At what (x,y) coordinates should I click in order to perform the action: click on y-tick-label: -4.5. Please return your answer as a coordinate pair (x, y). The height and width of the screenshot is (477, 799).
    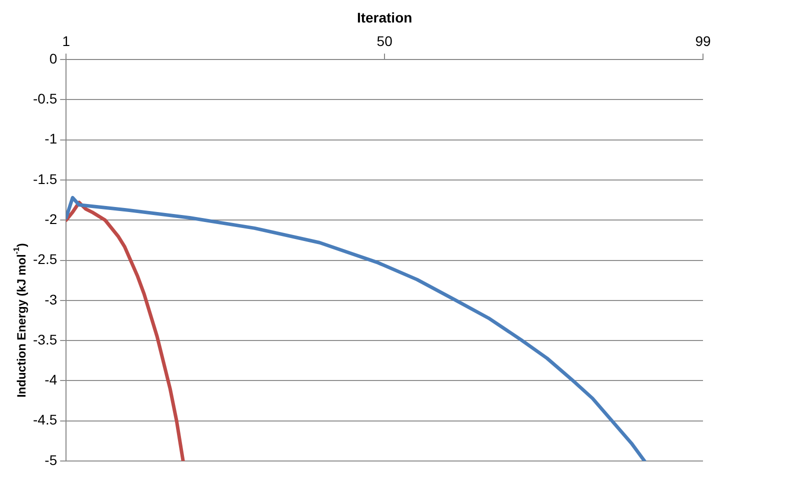
    Looking at the image, I should click on (45, 420).